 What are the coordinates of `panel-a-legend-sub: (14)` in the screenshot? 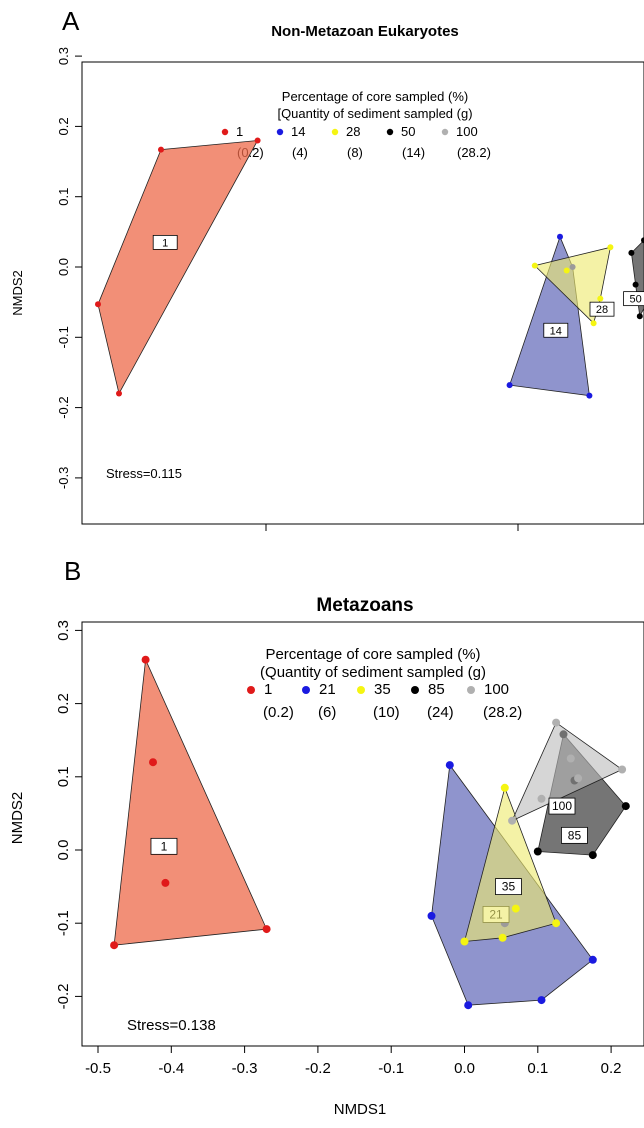 It's located at (413, 152).